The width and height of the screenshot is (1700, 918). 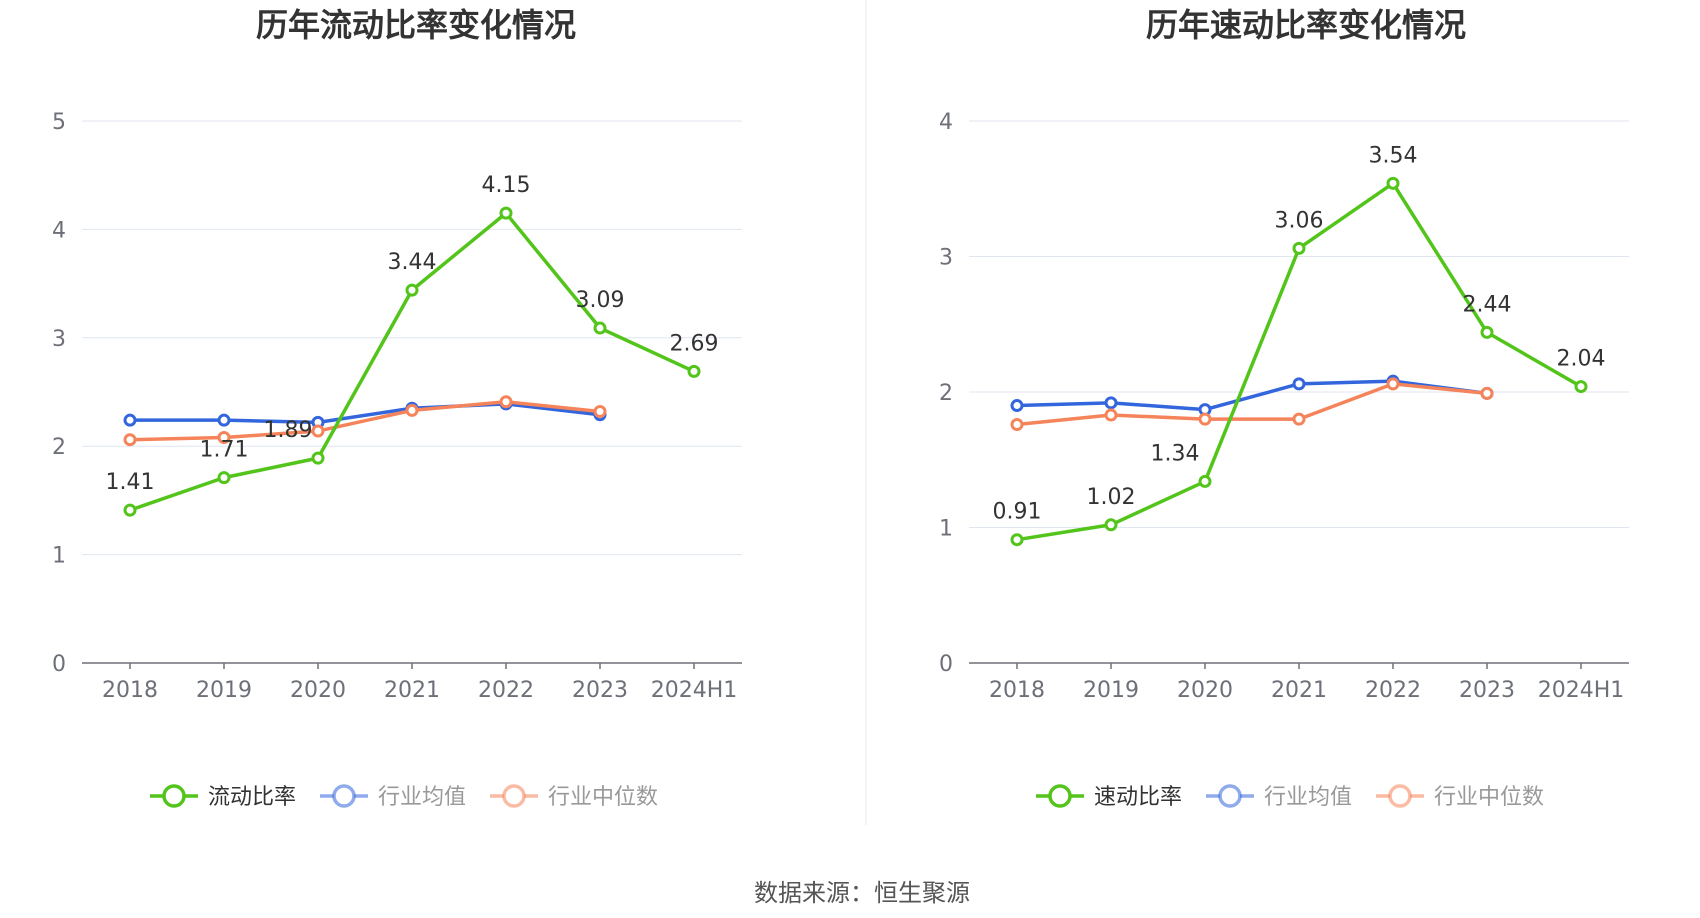 What do you see at coordinates (1138, 797) in the screenshot?
I see `legend-label: 速动比率` at bounding box center [1138, 797].